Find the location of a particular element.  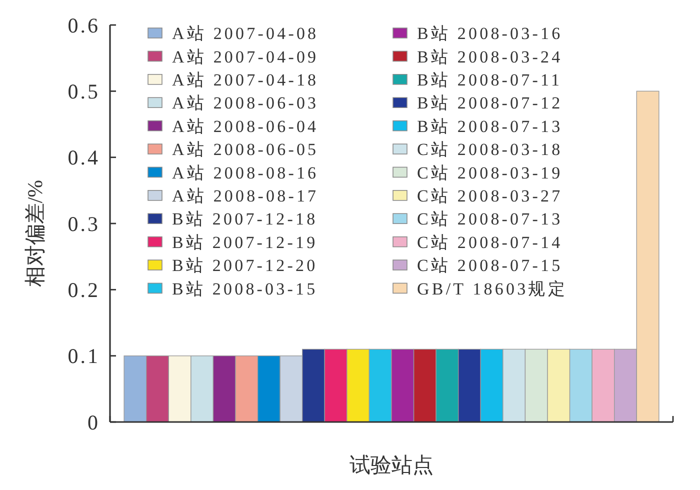

legend-label: B站 2008-07-12 is located at coordinates (490, 103).